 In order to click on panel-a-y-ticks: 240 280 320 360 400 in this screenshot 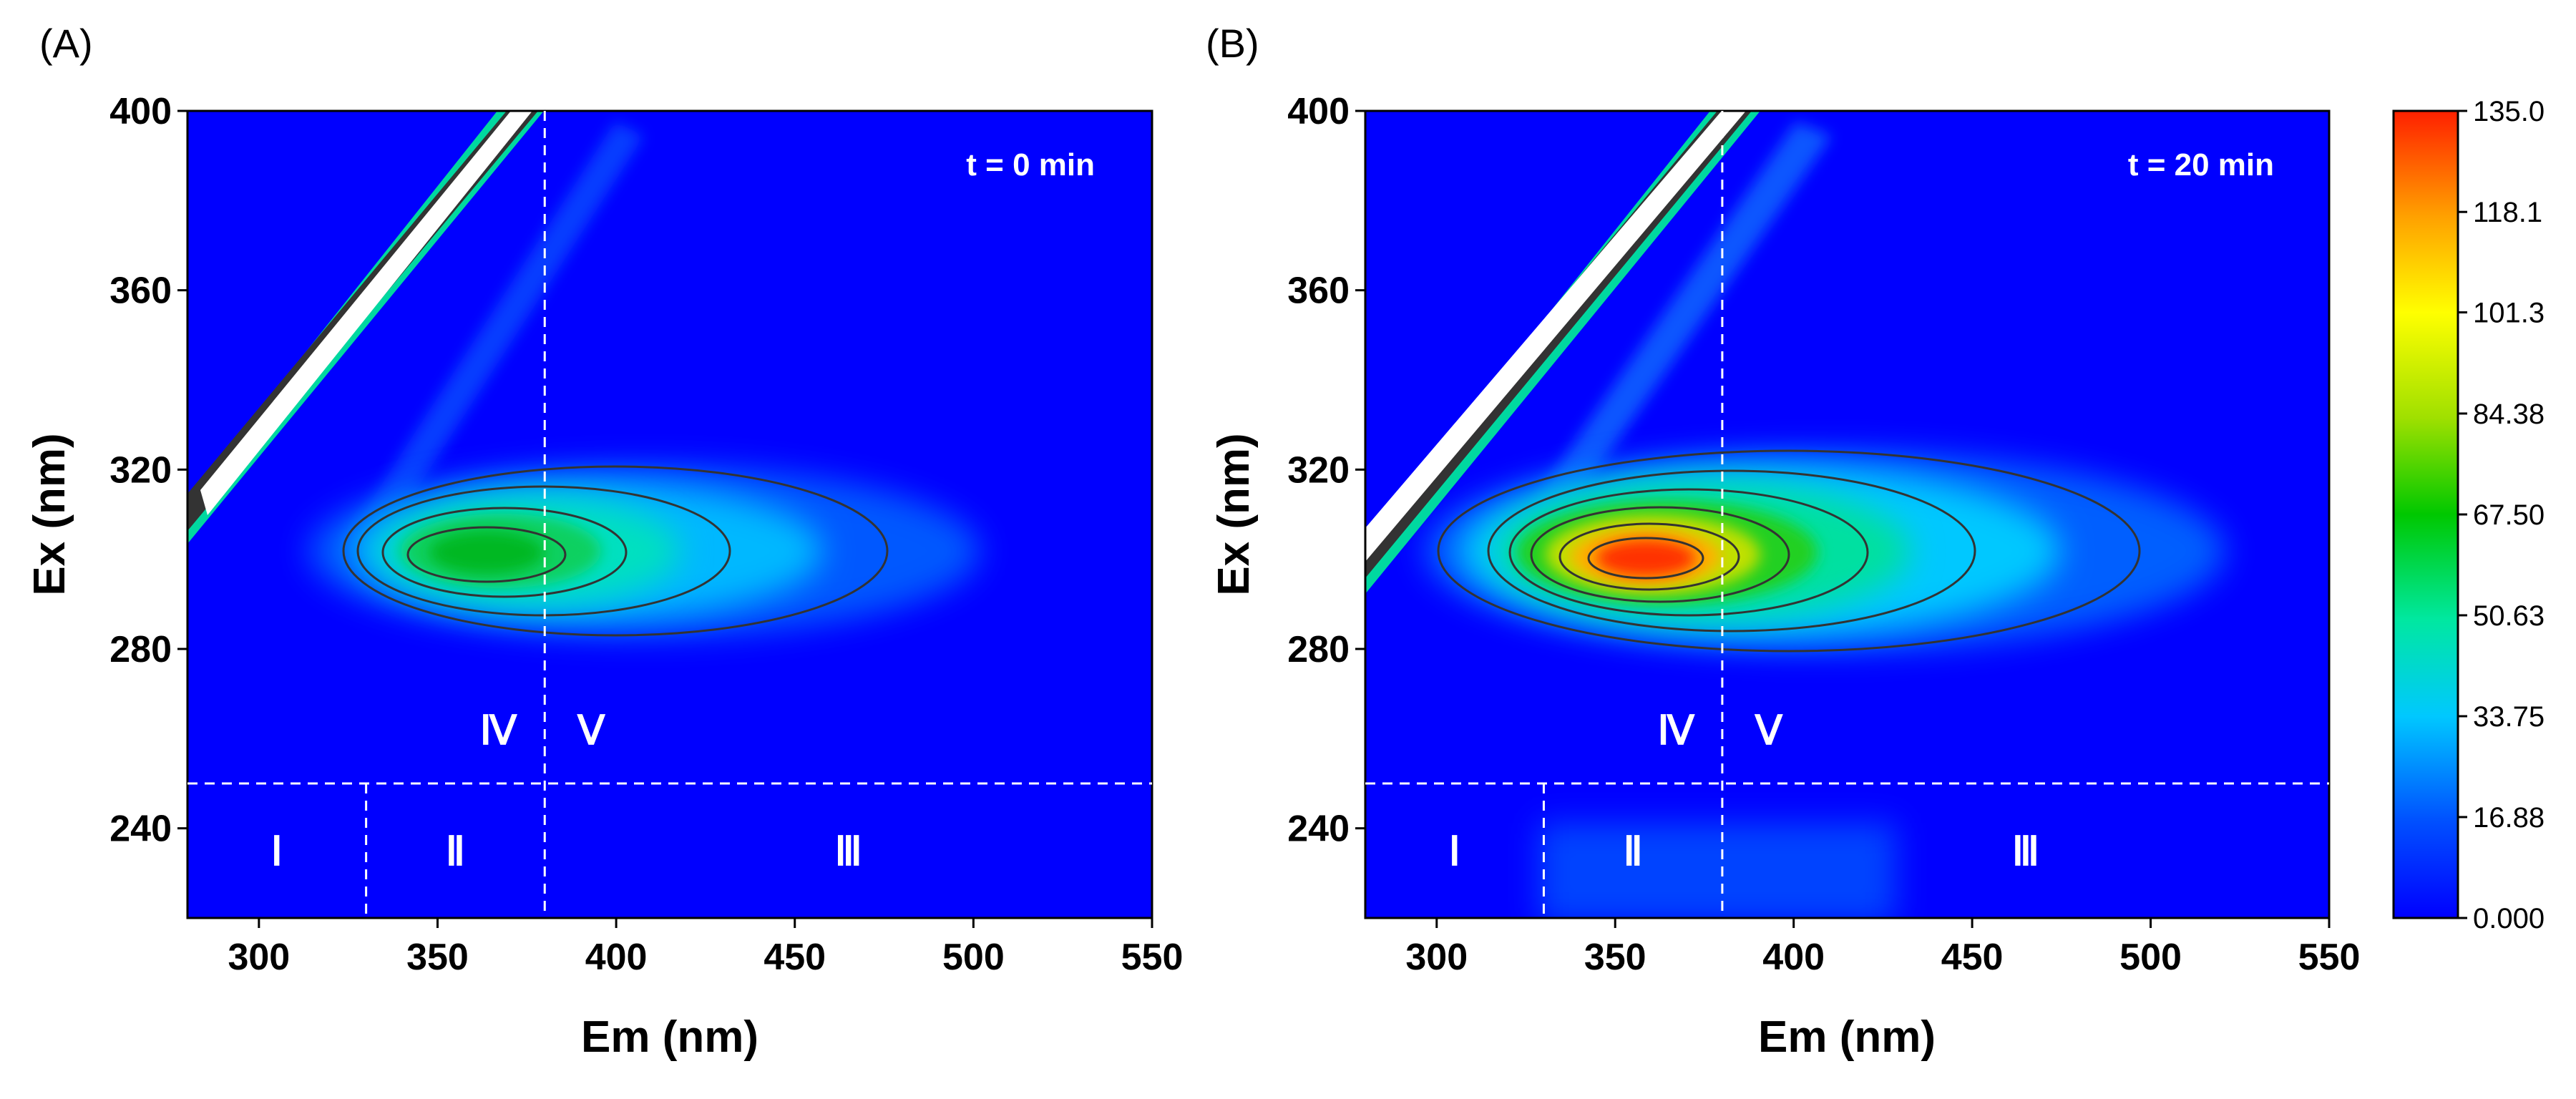, I will do `click(148, 470)`.